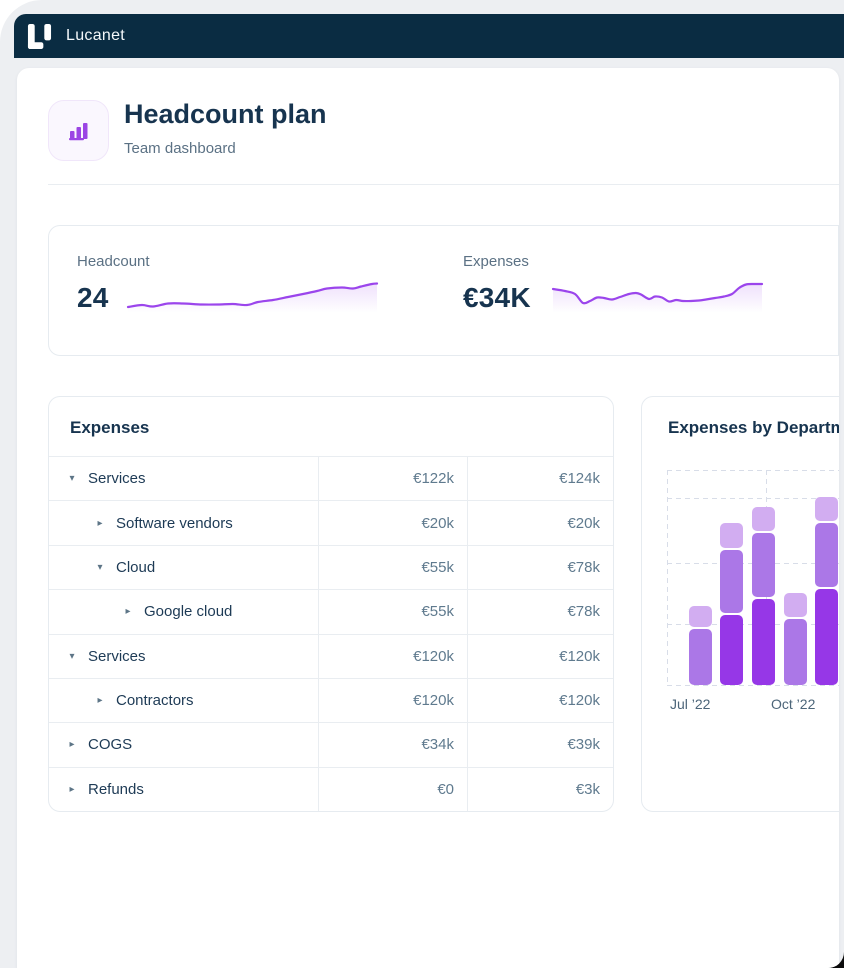 The height and width of the screenshot is (968, 844). I want to click on table-row: ▸ COGS €34k €39k, so click(331, 744).